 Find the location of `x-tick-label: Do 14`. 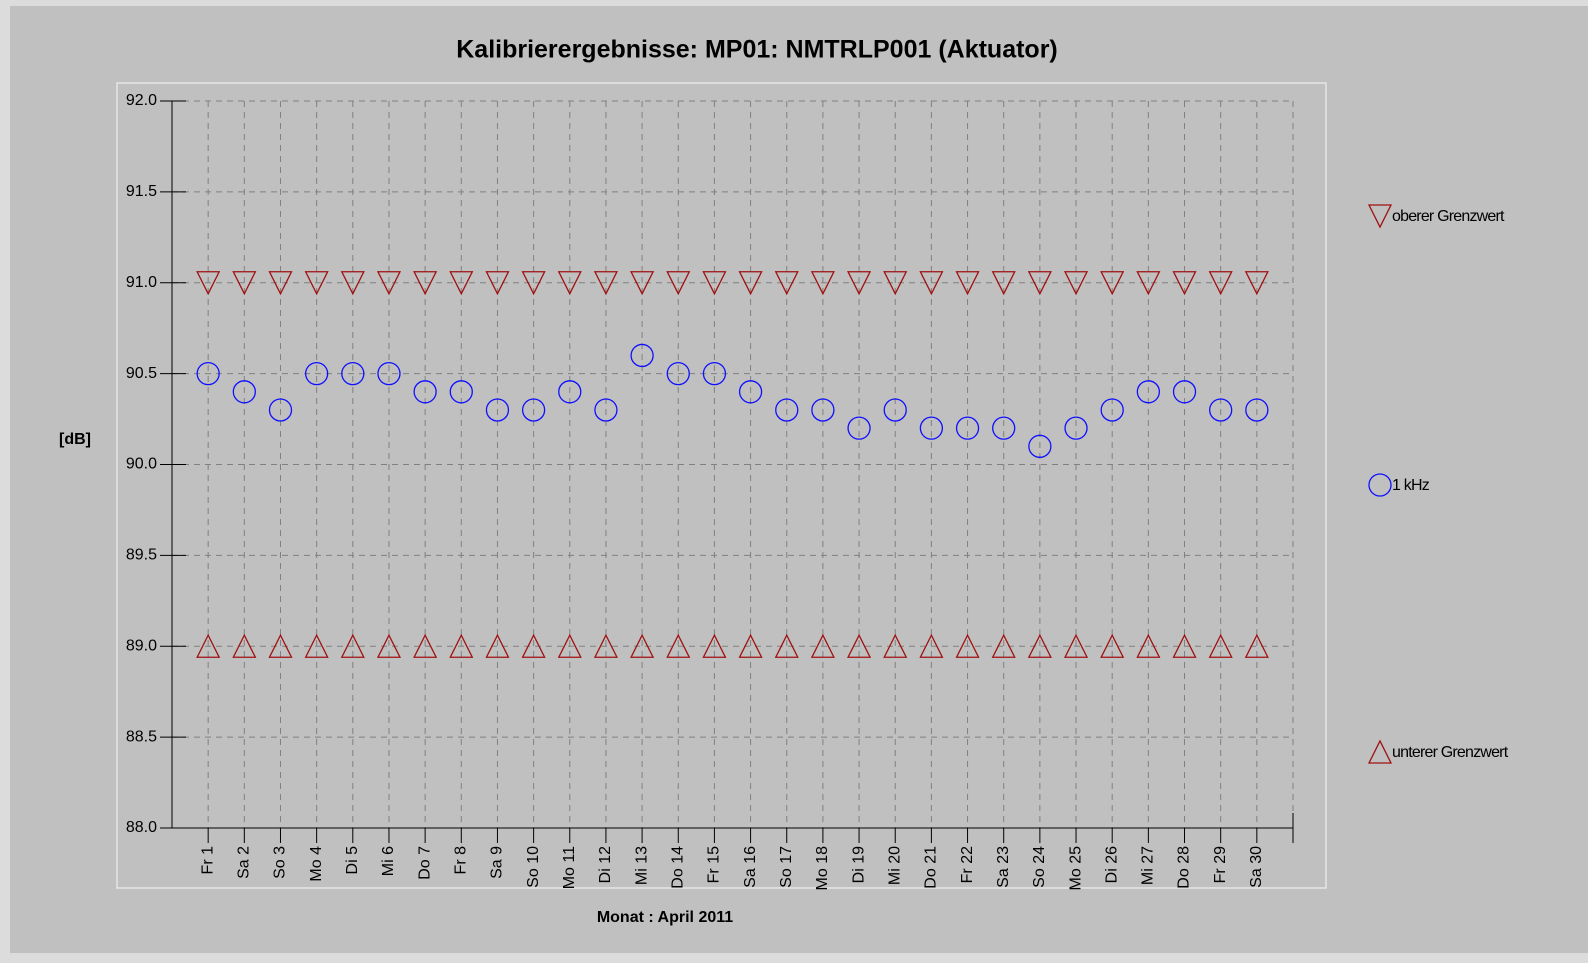

x-tick-label: Do 14 is located at coordinates (677, 867).